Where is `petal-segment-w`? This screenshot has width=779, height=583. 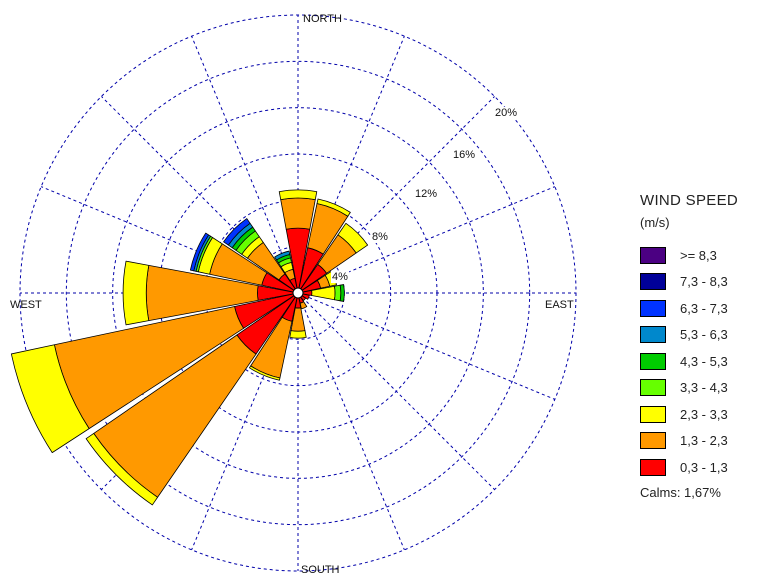
petal-segment-w is located at coordinates (136, 293).